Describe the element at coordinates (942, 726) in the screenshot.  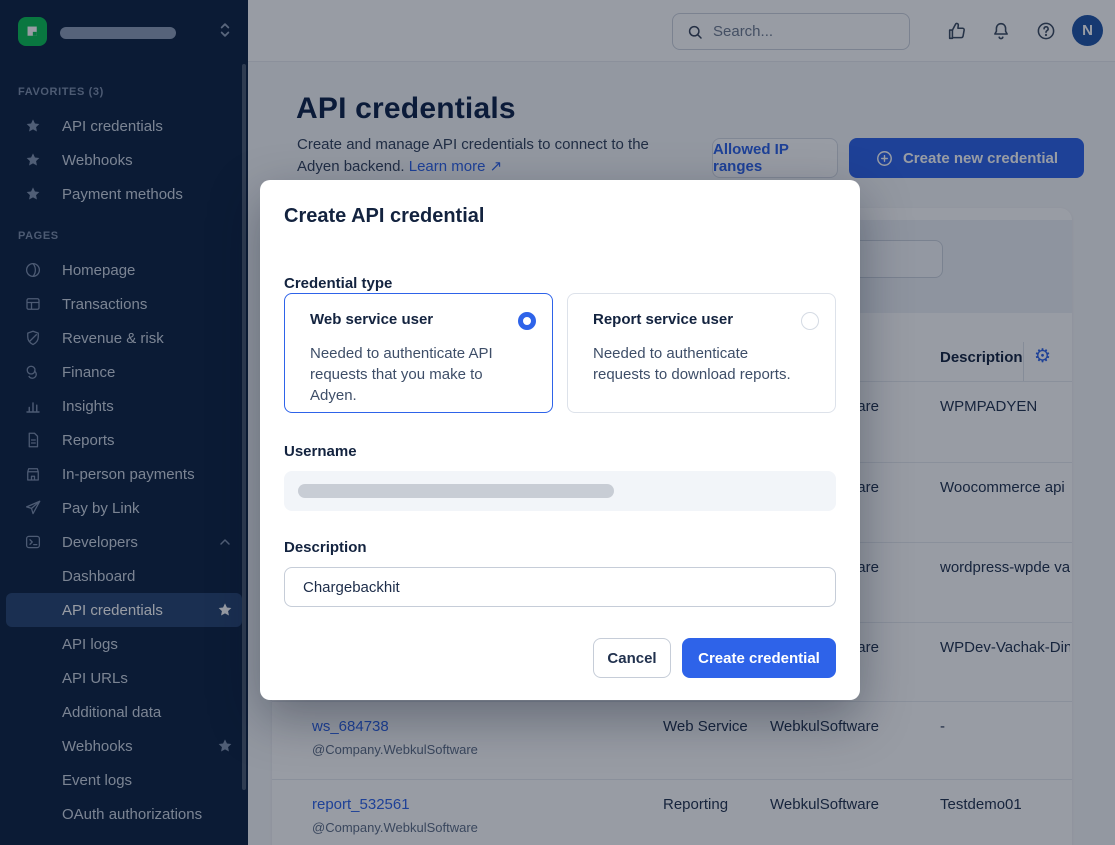
I see `credential-description: -` at that location.